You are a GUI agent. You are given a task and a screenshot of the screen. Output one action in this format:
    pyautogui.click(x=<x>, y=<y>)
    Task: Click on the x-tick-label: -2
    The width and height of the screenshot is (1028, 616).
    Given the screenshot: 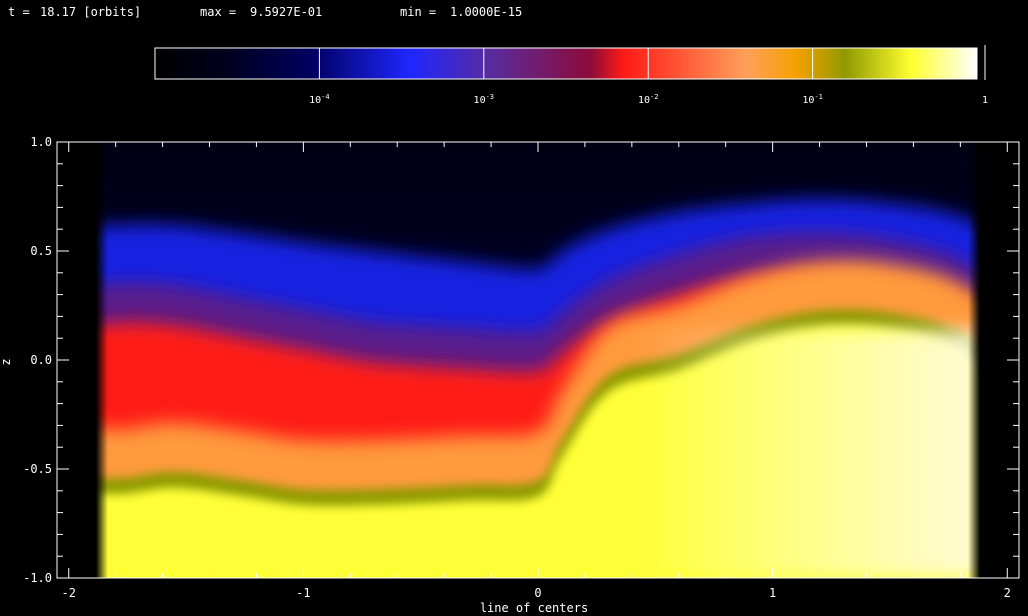 What is the action you would take?
    pyautogui.click(x=69, y=593)
    